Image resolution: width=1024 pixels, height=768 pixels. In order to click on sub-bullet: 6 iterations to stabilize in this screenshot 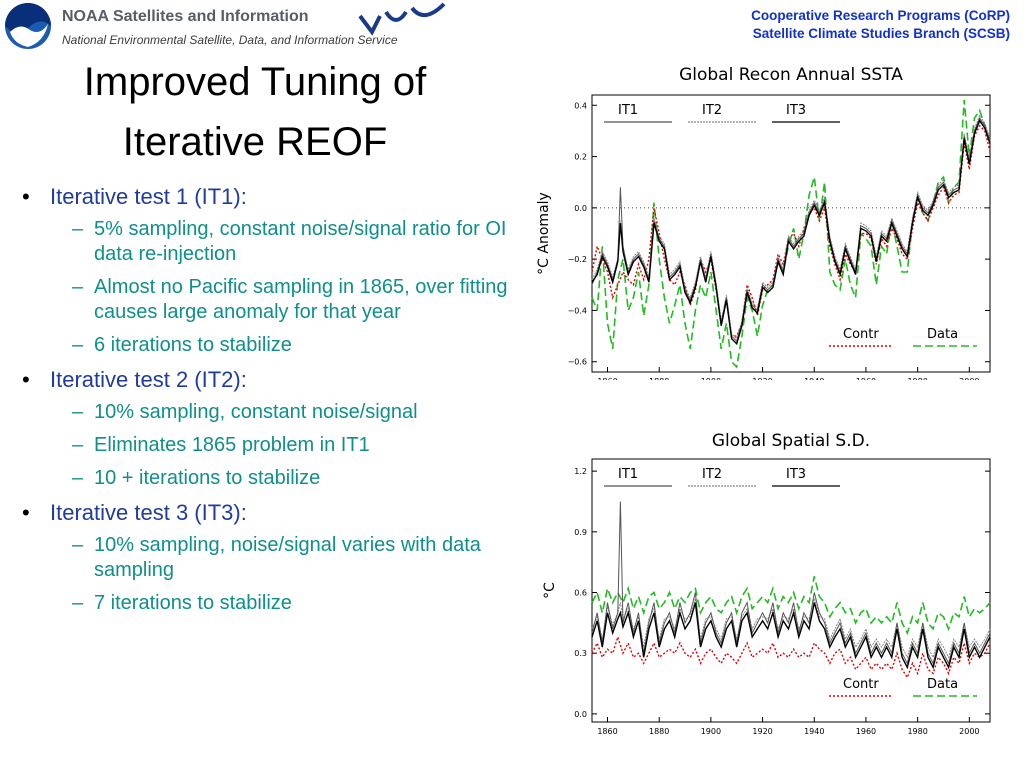, I will do `click(272, 345)`.